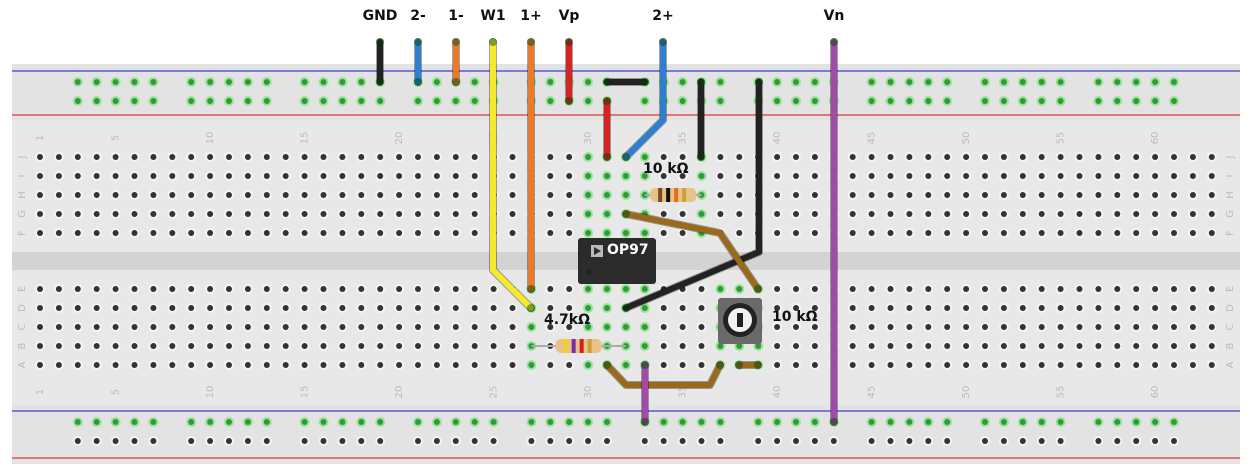  I want to click on column-number: 20, so click(399, 392).